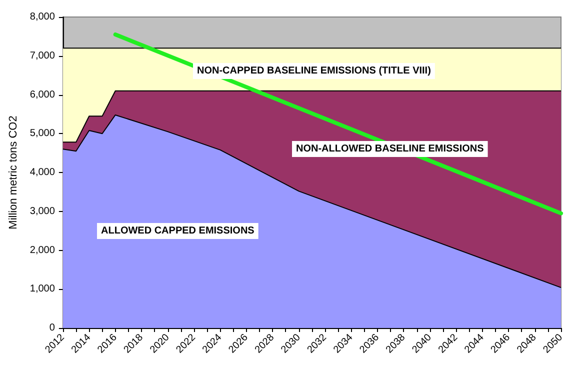 Image resolution: width=568 pixels, height=366 pixels. I want to click on y-tick-label: 4,000, so click(43, 172).